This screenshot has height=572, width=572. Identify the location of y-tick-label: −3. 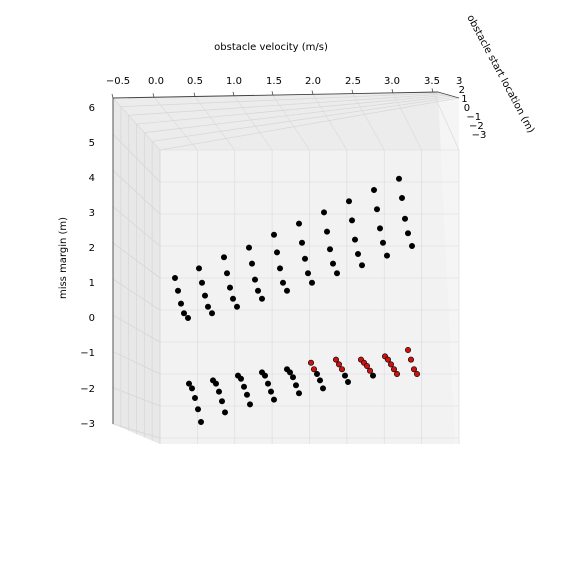
(87, 424).